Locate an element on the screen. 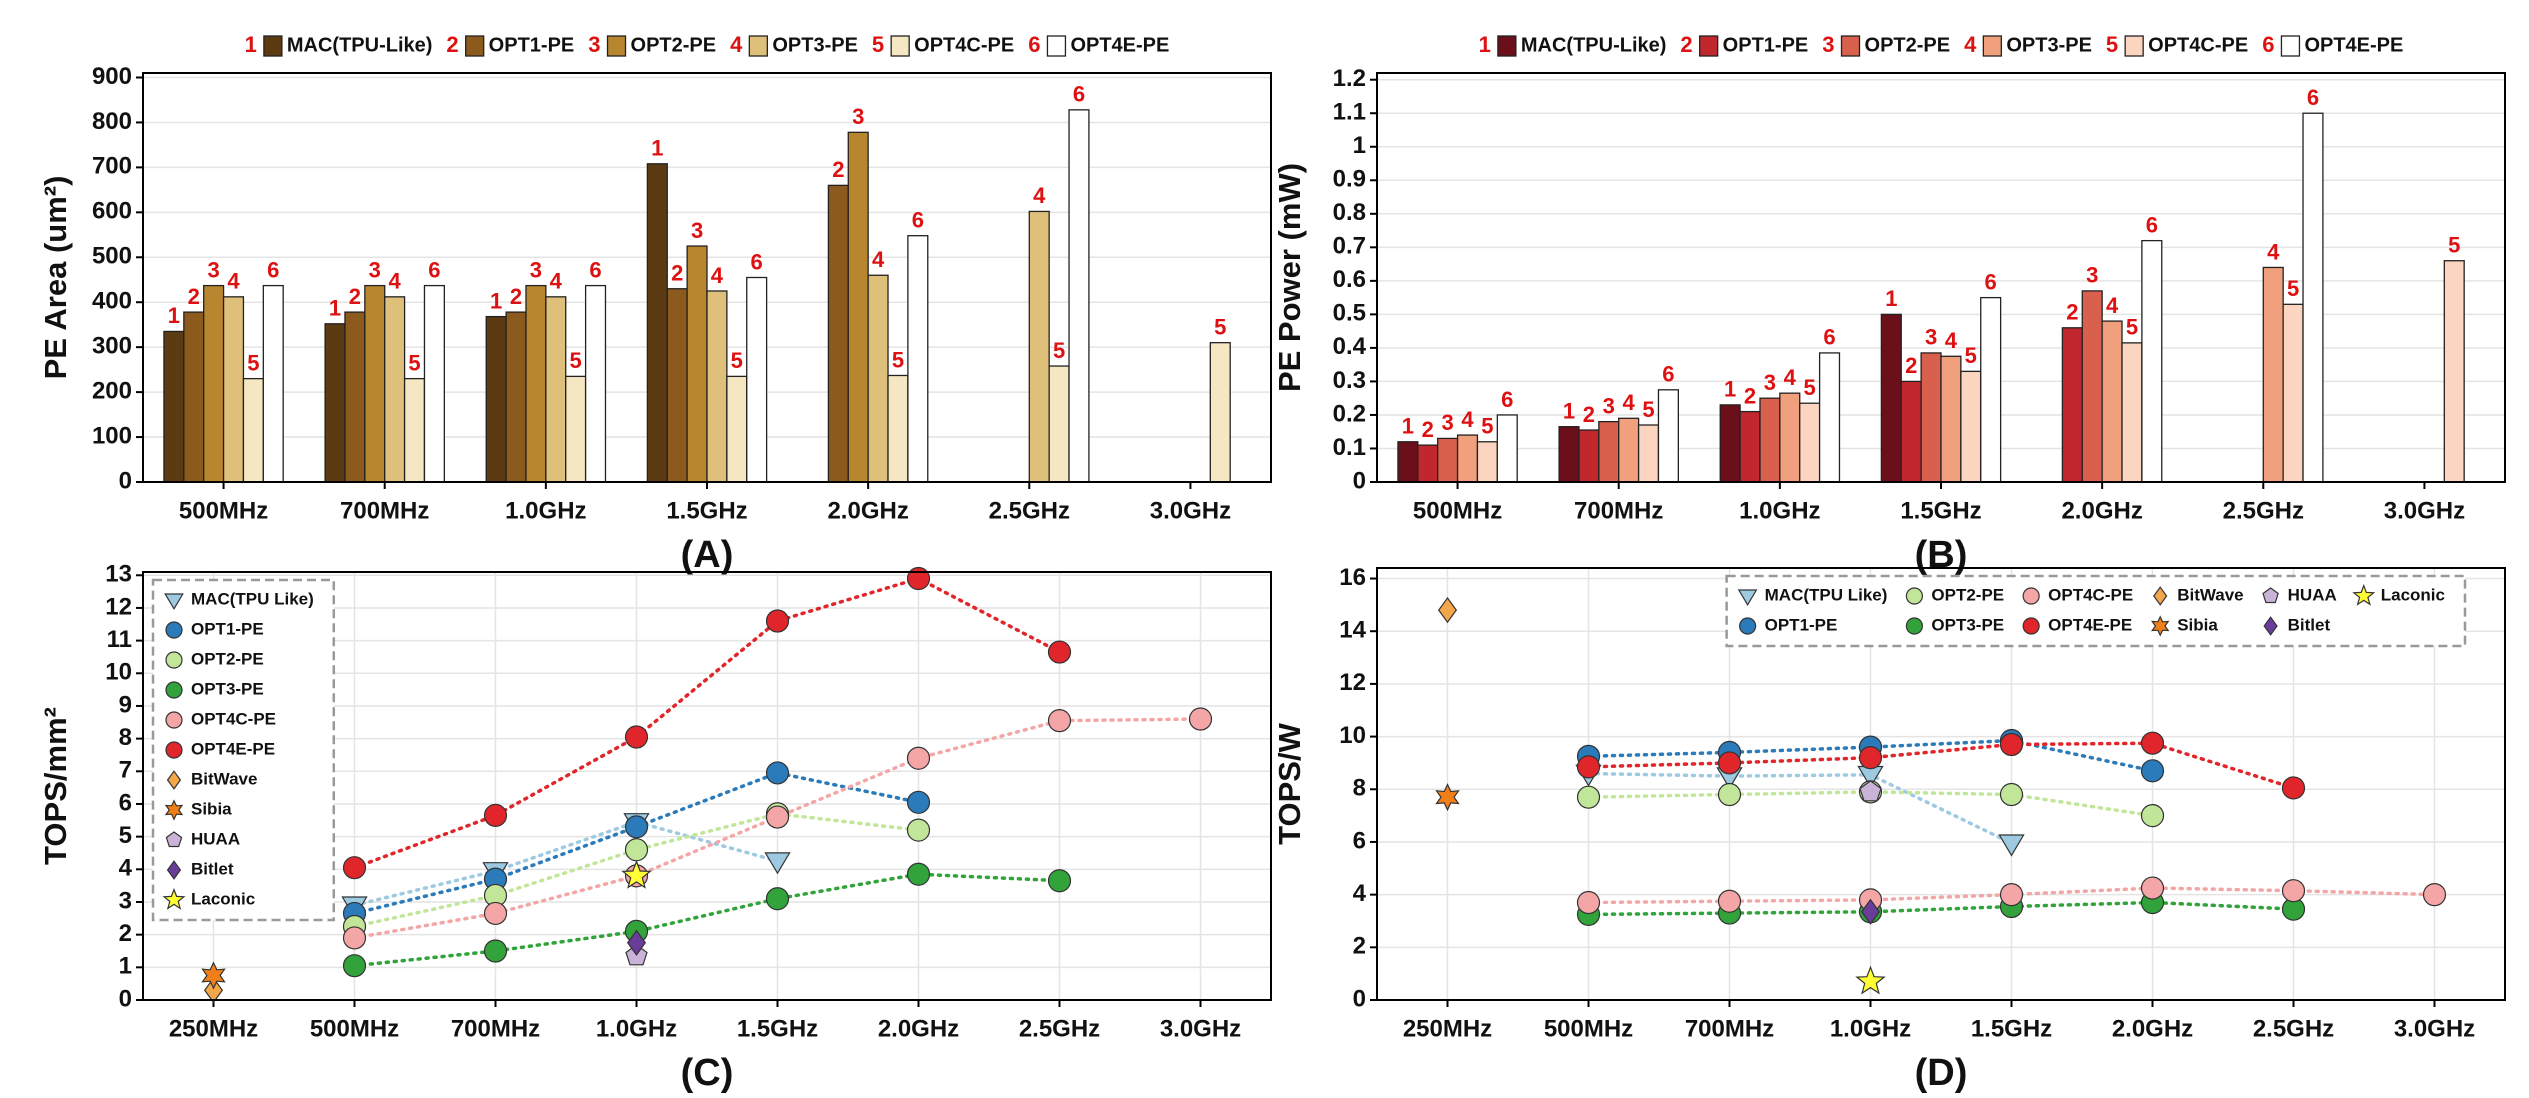 This screenshot has height=1098, width=2529. legend-label: OPT1-PE is located at coordinates (1801, 624).